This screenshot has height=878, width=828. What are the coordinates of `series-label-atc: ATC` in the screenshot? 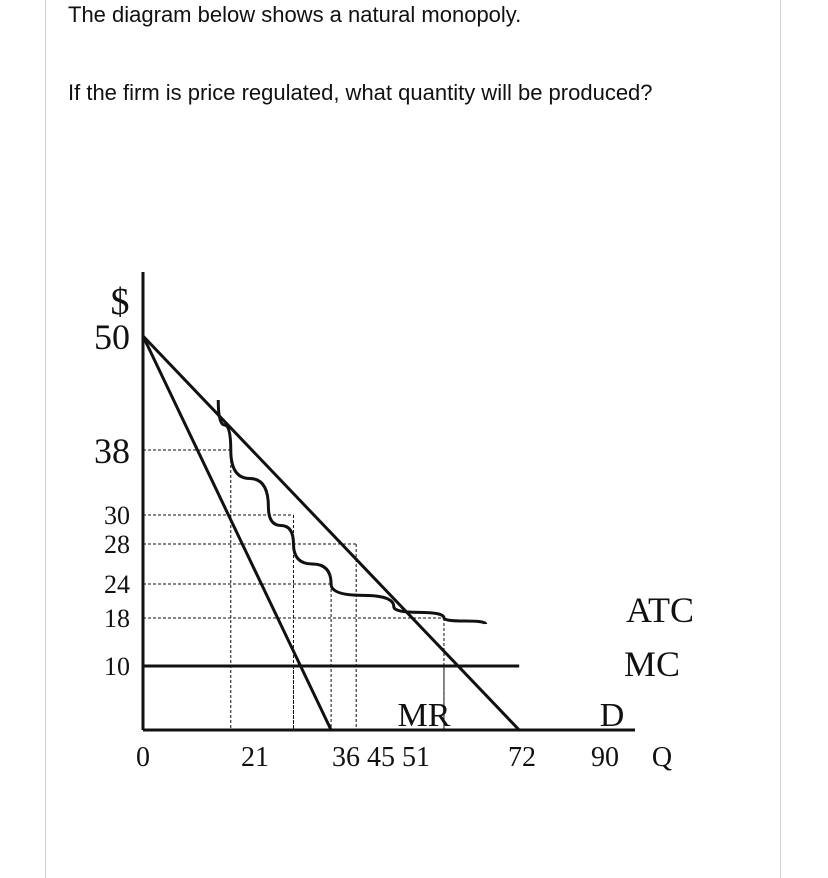 It's located at (660, 610).